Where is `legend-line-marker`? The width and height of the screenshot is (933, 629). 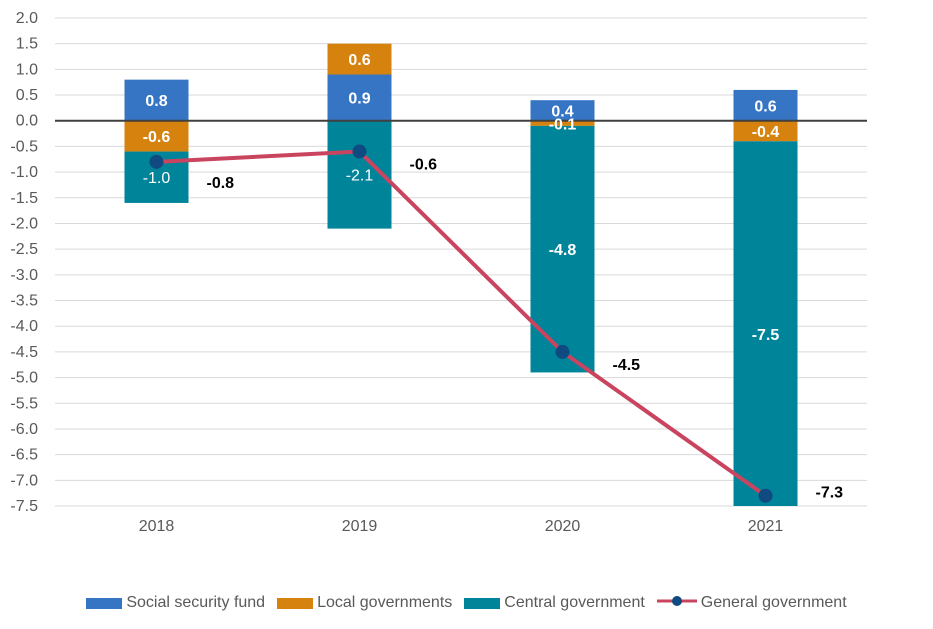 legend-line-marker is located at coordinates (676, 603).